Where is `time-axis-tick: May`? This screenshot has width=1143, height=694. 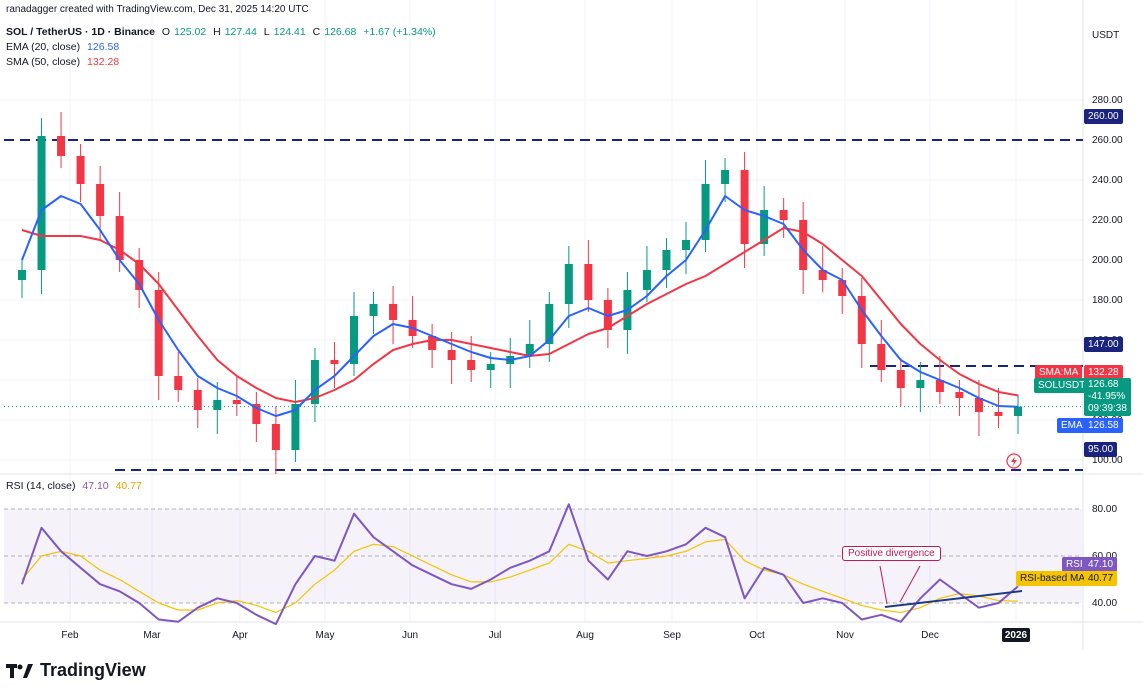
time-axis-tick: May is located at coordinates (325, 635).